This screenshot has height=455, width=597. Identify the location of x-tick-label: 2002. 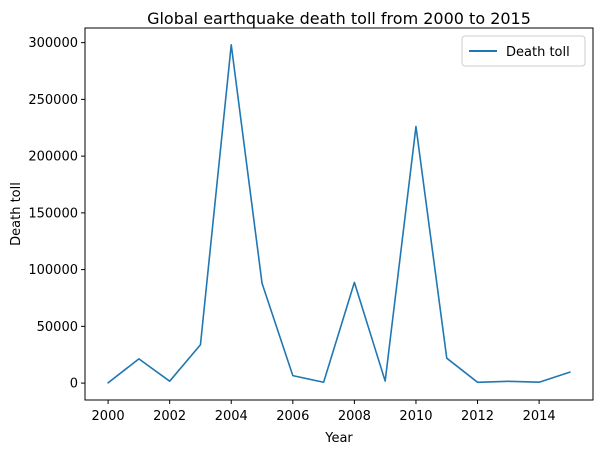
(169, 416).